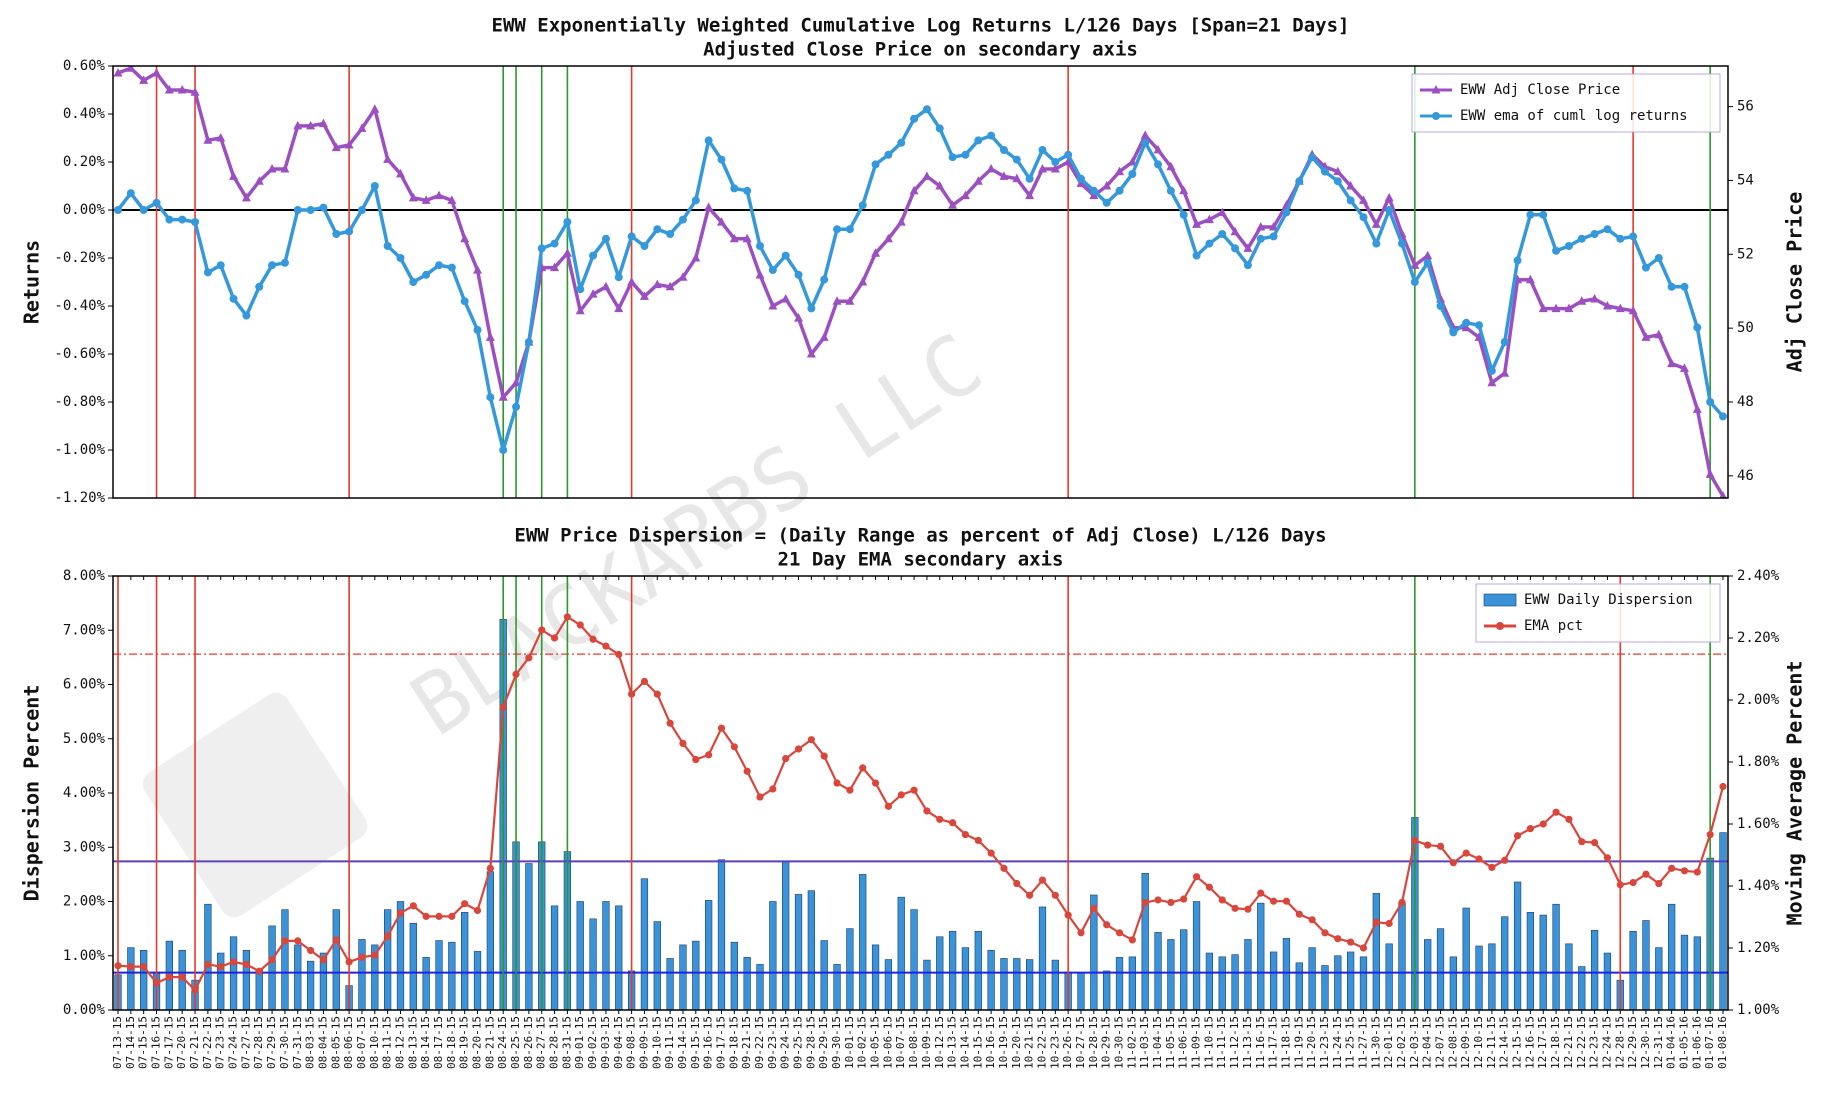  What do you see at coordinates (1722, 1042) in the screenshot?
I see `x-tick-label: 01-08-16` at bounding box center [1722, 1042].